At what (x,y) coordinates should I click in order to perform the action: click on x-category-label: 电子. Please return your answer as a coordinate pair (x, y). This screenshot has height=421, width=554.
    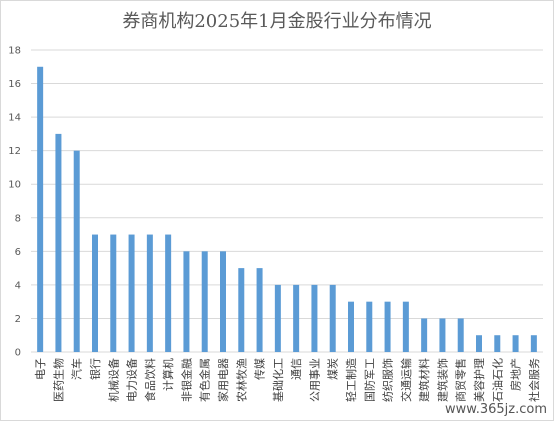
    Looking at the image, I should click on (40, 369).